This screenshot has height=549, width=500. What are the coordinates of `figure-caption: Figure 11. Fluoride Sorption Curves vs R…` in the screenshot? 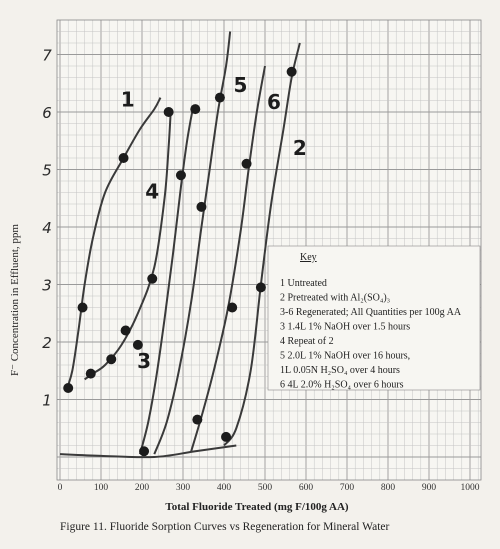 It's located at (224, 527).